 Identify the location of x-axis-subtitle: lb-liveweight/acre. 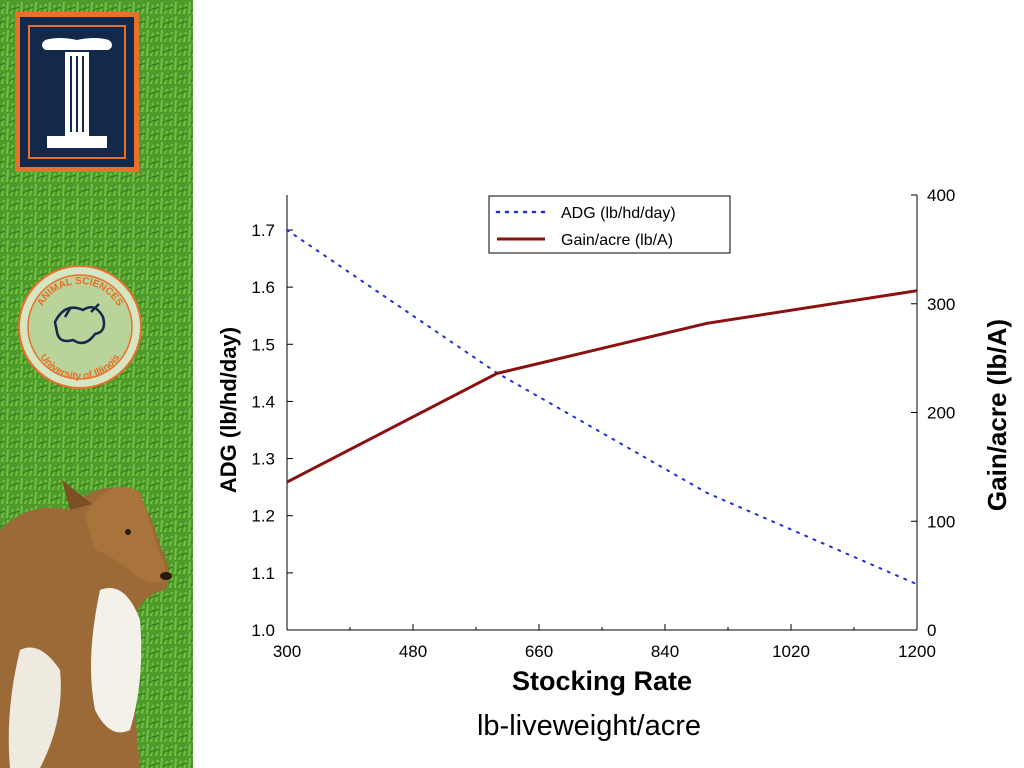
(589, 726).